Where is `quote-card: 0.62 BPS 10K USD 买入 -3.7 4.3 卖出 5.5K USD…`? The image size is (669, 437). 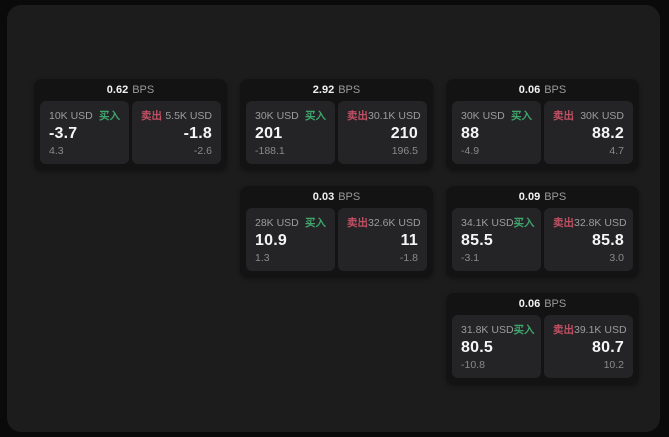
quote-card: 0.62 BPS 10K USD 买入 -3.7 4.3 卖出 5.5K USD… is located at coordinates (130, 124).